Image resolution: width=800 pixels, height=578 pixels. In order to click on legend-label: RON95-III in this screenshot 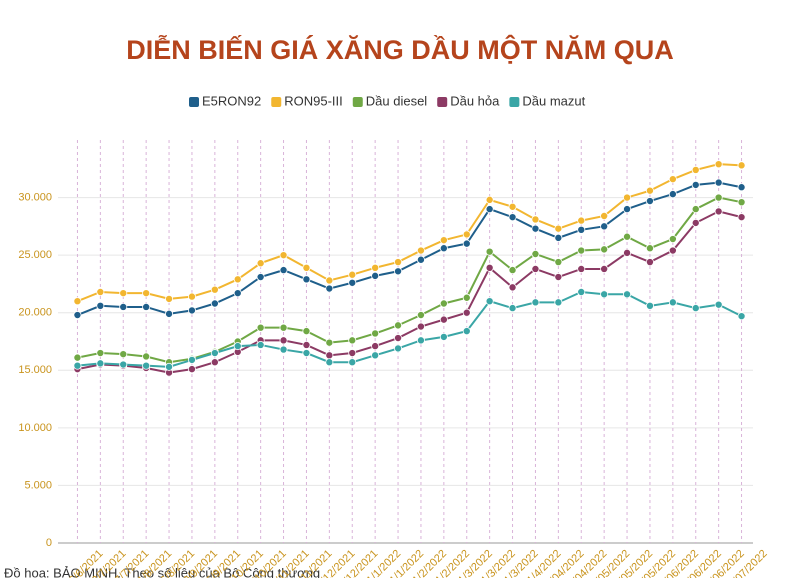, I will do `click(313, 100)`.